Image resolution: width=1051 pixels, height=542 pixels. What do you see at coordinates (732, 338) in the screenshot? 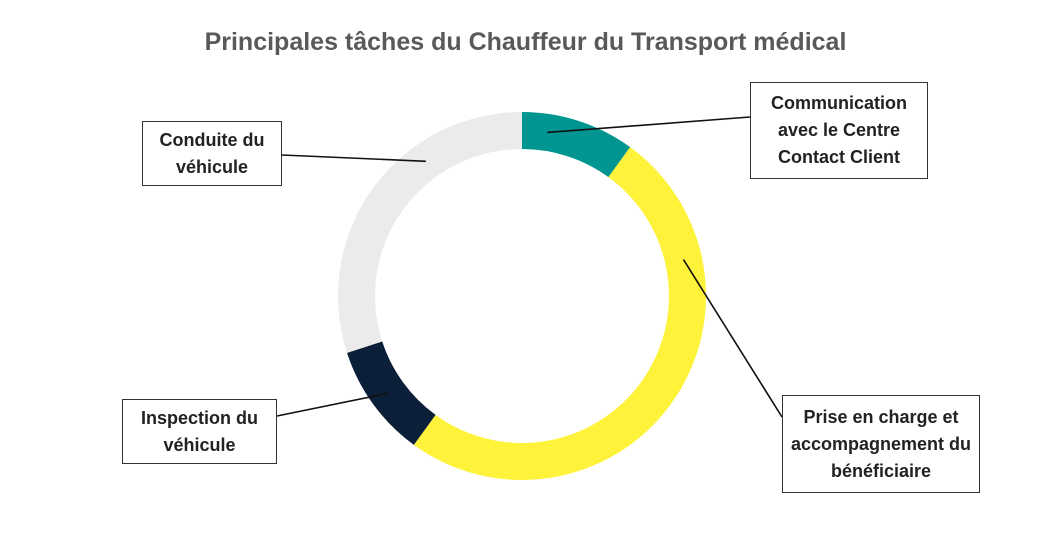
I see `leader-prise-en-charge` at bounding box center [732, 338].